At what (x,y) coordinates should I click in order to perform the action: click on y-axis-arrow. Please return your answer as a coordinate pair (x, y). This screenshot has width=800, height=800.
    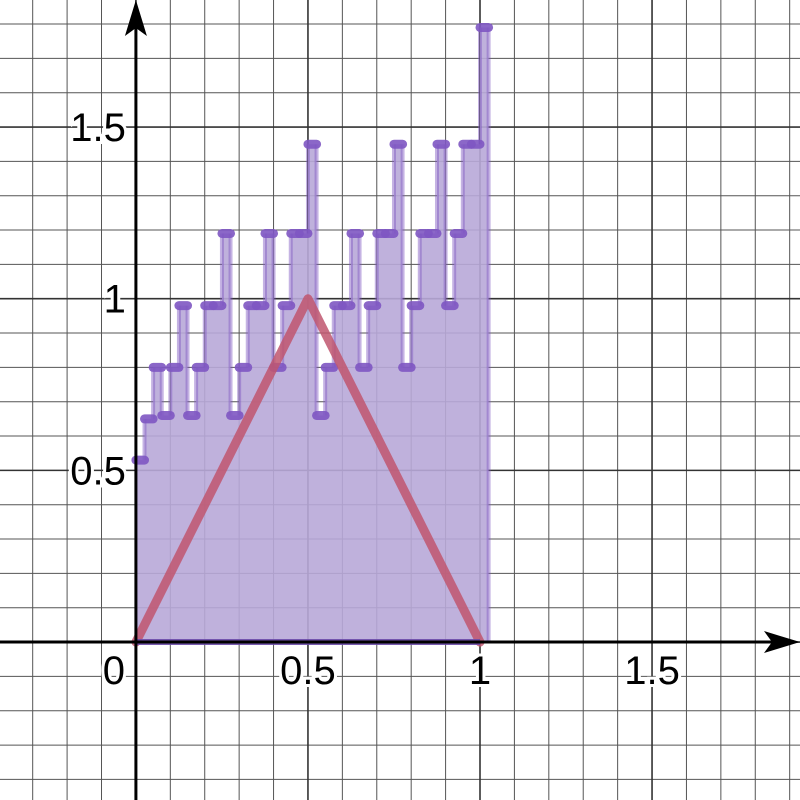
    Looking at the image, I should click on (135, 18).